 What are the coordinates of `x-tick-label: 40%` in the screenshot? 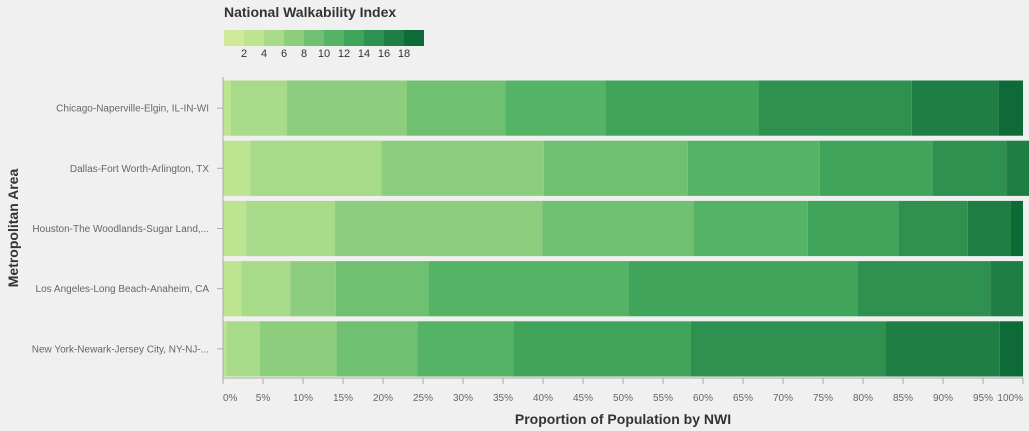 It's located at (543, 398).